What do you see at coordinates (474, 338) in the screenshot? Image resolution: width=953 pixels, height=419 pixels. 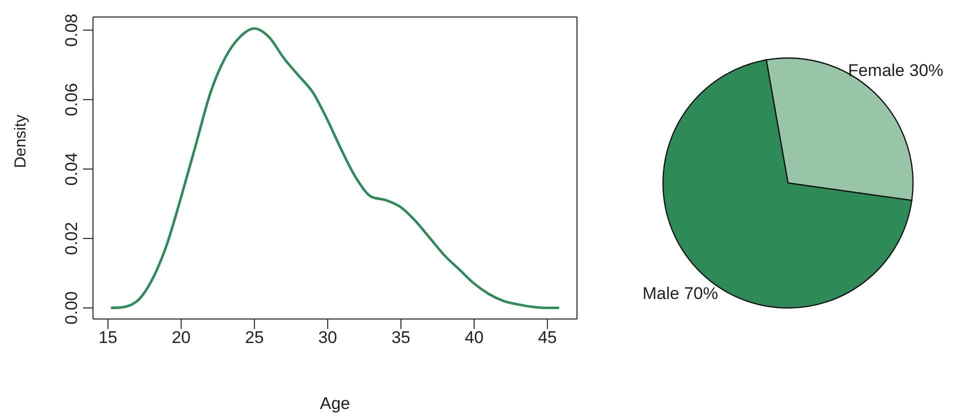 I see `x-tick-label: 40` at bounding box center [474, 338].